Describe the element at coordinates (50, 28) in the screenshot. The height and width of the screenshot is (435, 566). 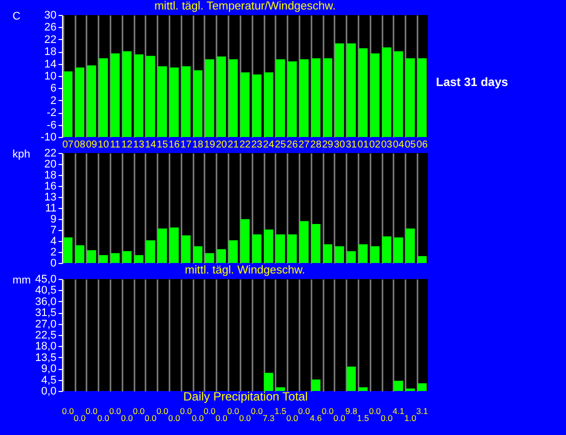
I see `y-tick-label: 26` at that location.